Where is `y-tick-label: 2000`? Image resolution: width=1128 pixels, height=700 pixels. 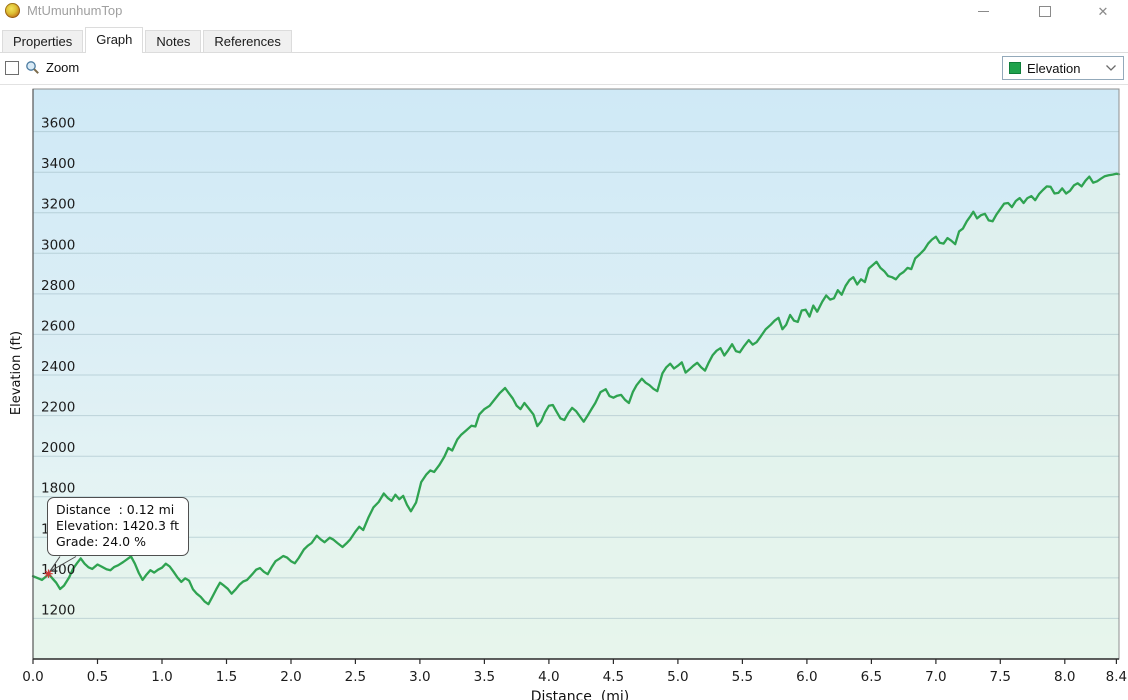
y-tick-label: 2000 is located at coordinates (58, 448).